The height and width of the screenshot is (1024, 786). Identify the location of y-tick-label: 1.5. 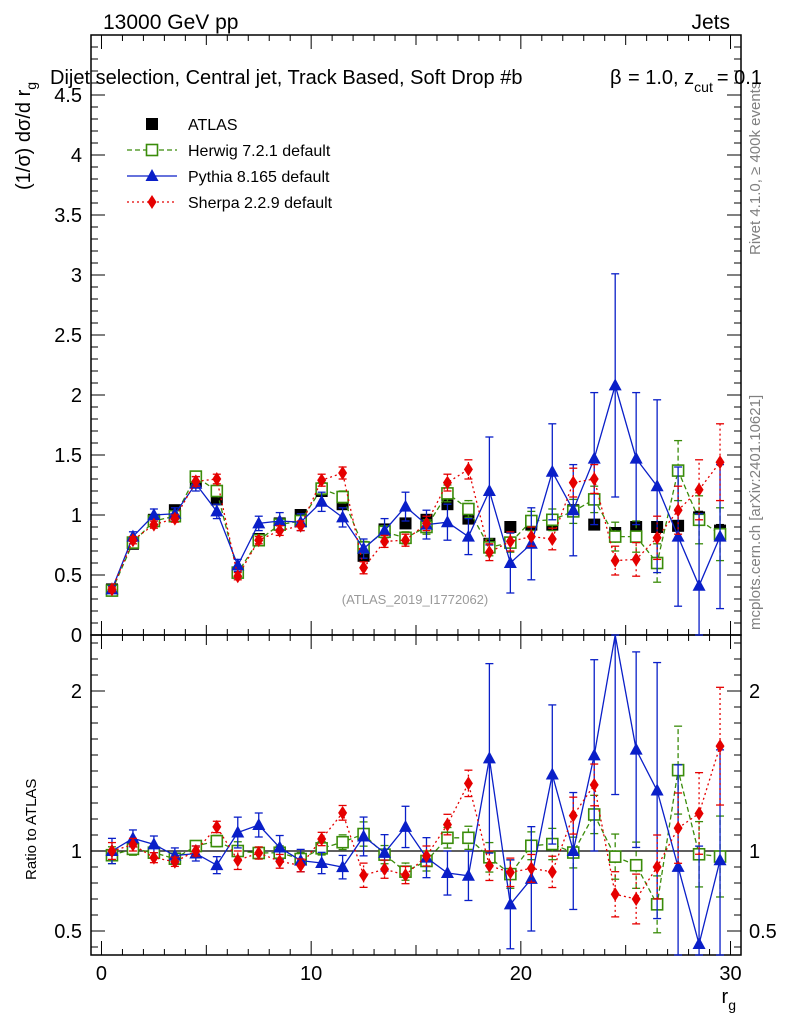
(68, 456).